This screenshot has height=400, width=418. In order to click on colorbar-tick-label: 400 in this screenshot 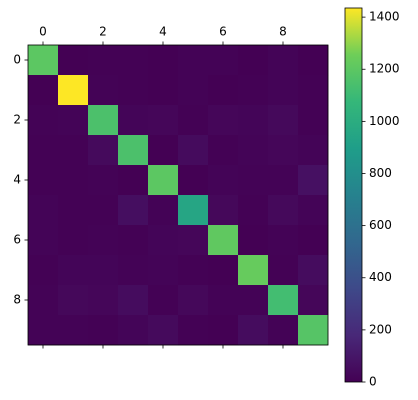, I will do `click(380, 277)`.